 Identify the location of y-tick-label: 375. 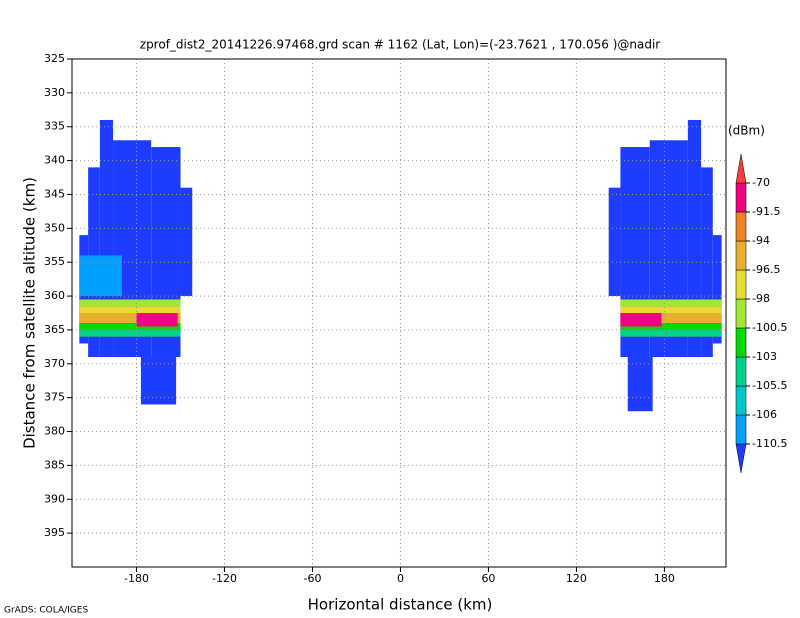
(54, 397).